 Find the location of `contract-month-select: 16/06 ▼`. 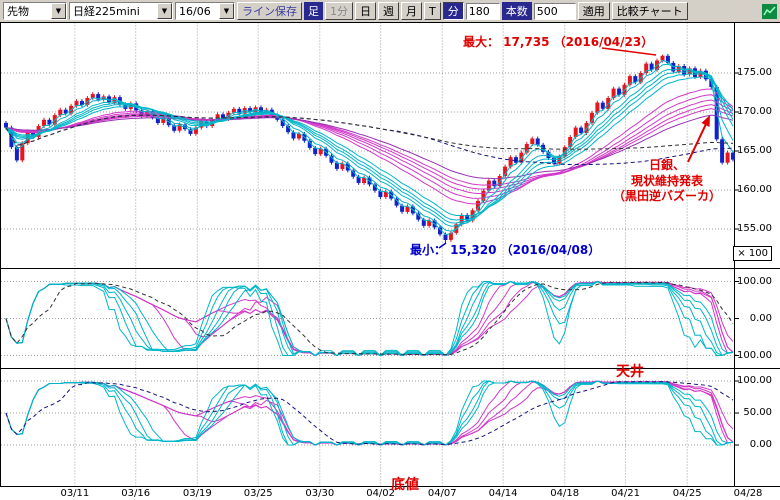

contract-month-select: 16/06 ▼ is located at coordinates (205, 11).